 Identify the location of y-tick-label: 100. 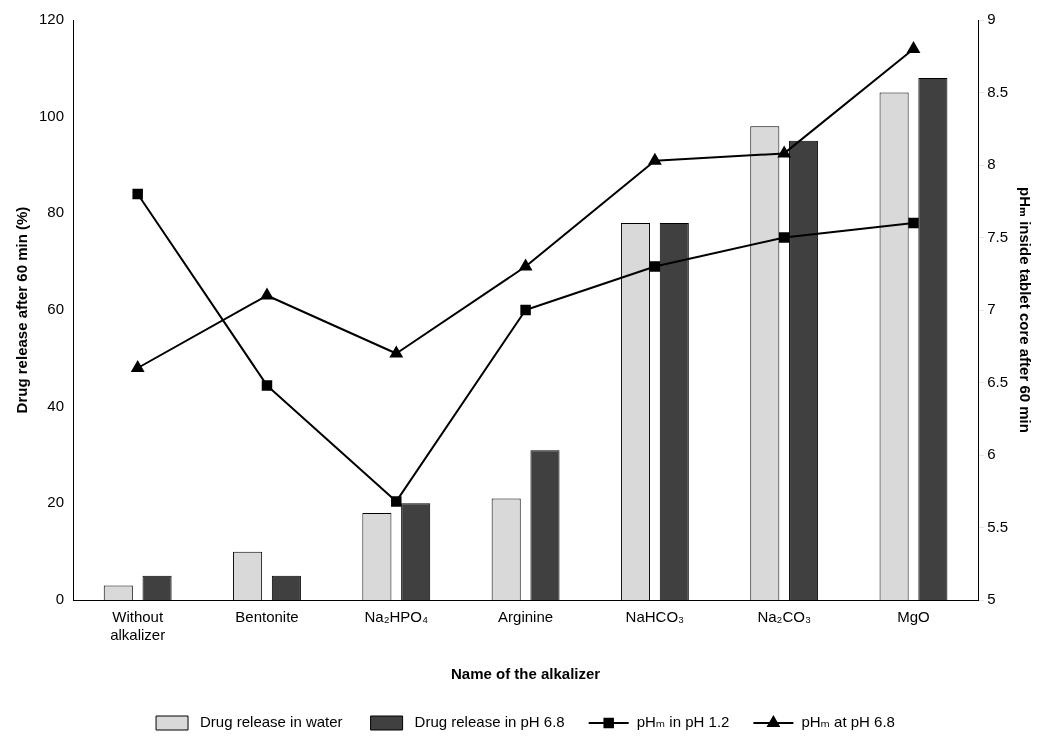
(52, 115).